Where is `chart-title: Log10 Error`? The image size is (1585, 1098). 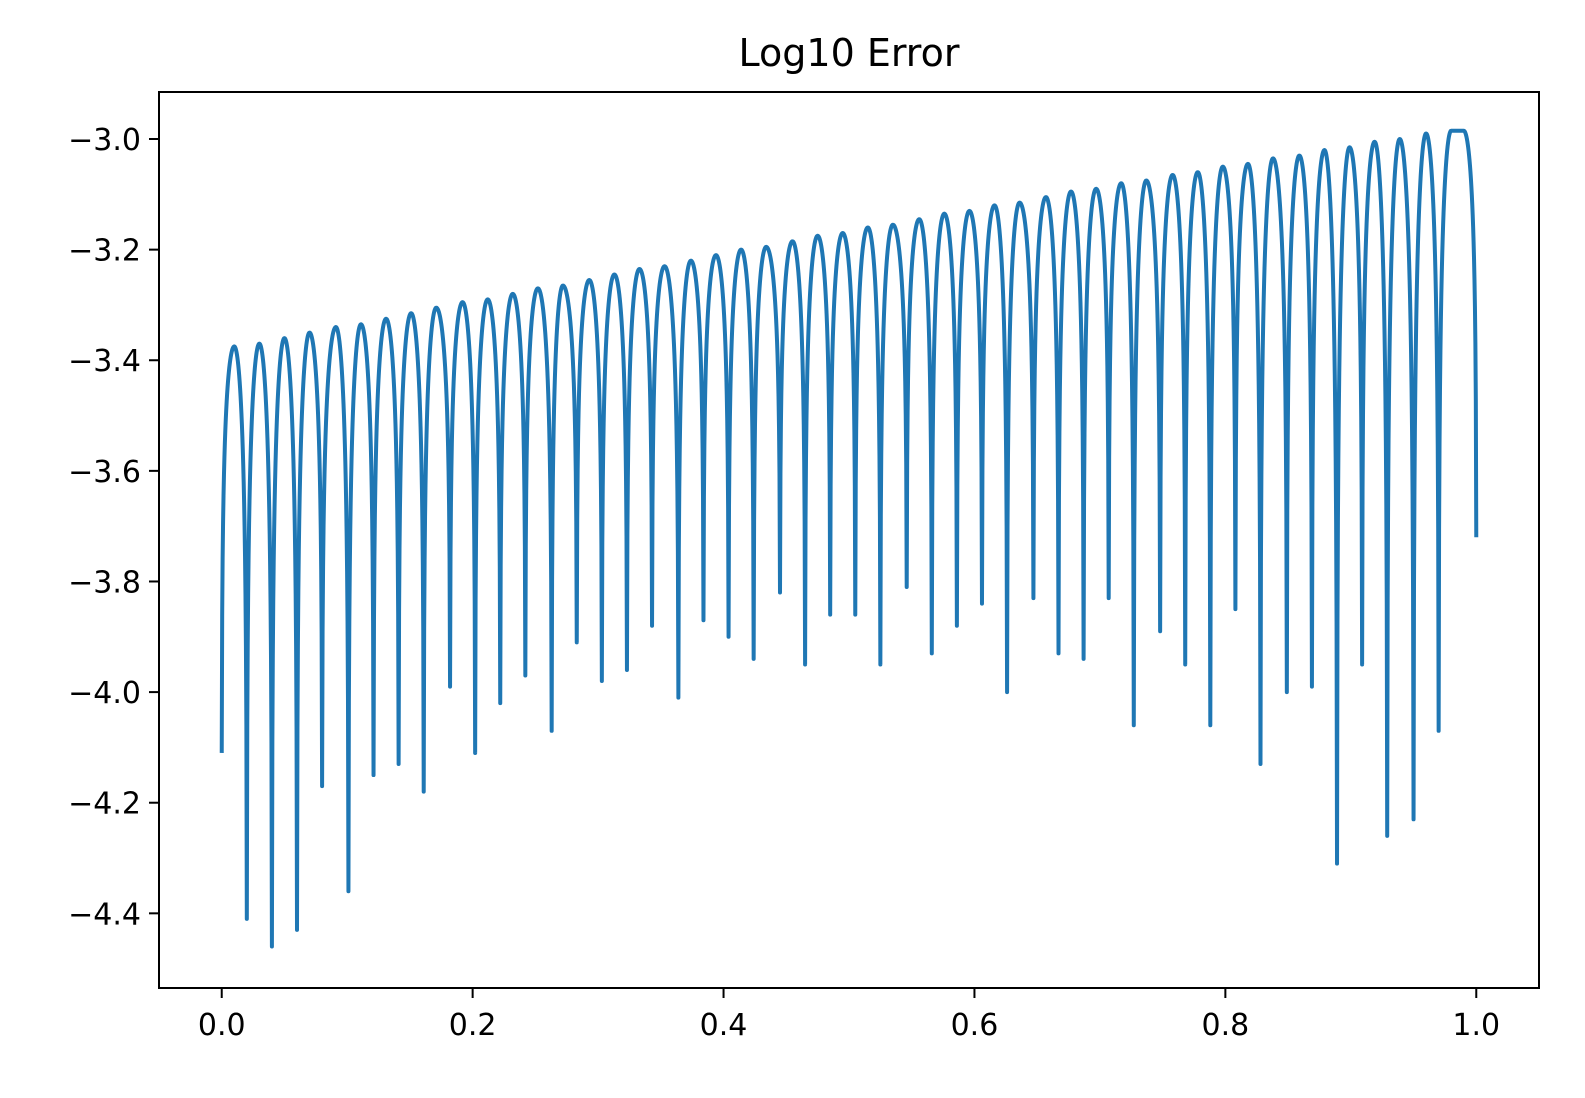 chart-title: Log10 Error is located at coordinates (849, 53).